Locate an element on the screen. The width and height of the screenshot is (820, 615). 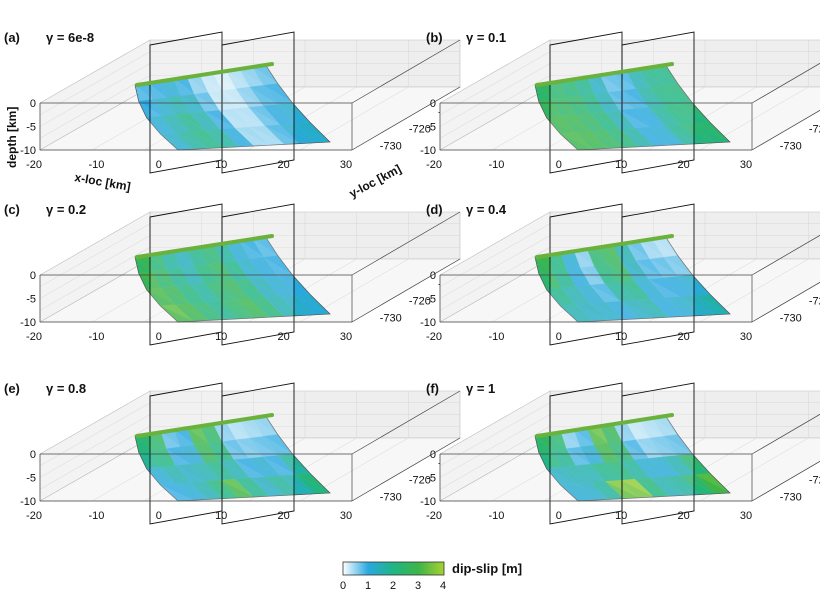
colorbar-tick-2: 2 is located at coordinates (393, 586).